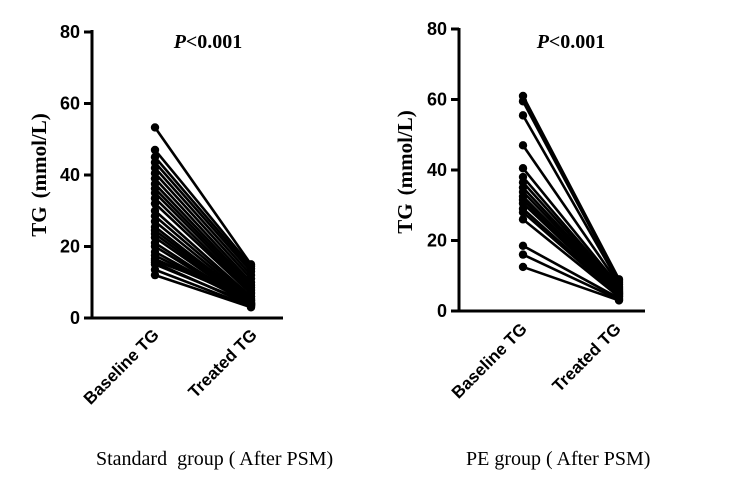 The height and width of the screenshot is (491, 744). I want to click on x-tick-baseline-left: Baseline TG, so click(121, 366).